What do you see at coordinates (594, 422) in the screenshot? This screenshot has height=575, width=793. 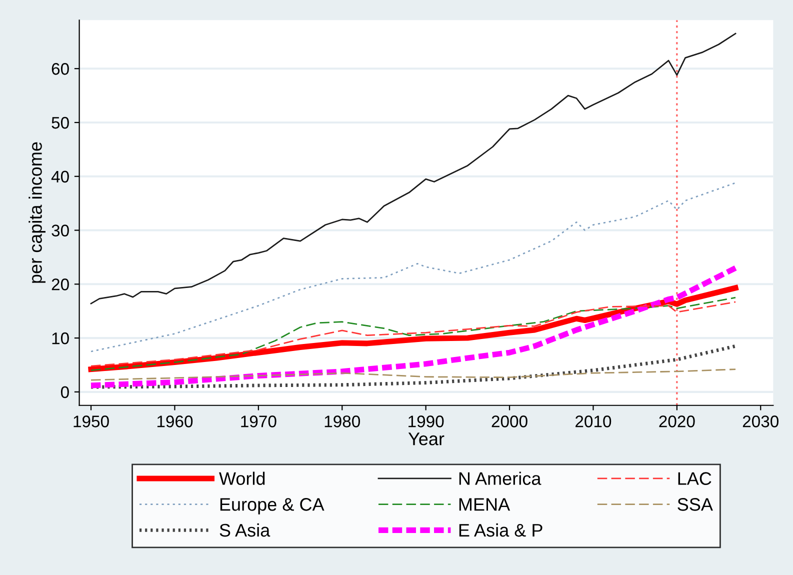 I see `x-tick-label: 2010` at bounding box center [594, 422].